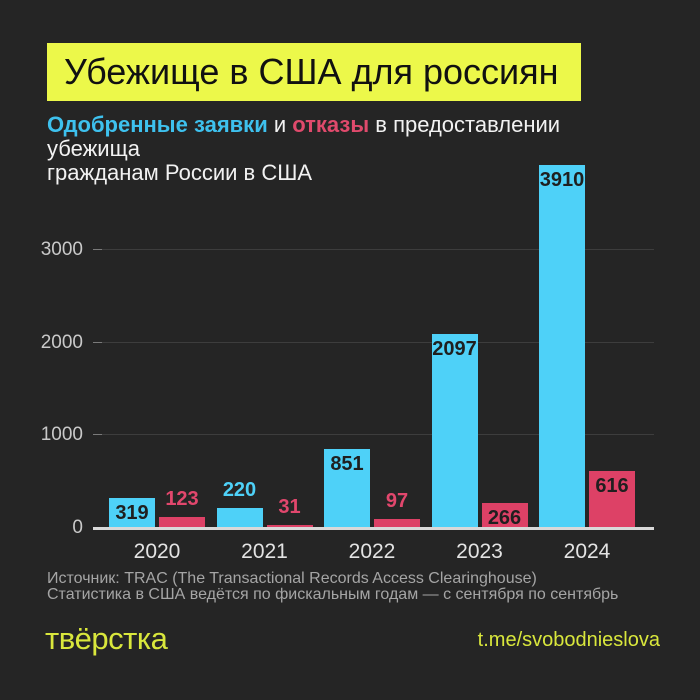 The height and width of the screenshot is (700, 700). Describe the element at coordinates (397, 501) in the screenshot. I see `bar-value-label: 97` at that location.